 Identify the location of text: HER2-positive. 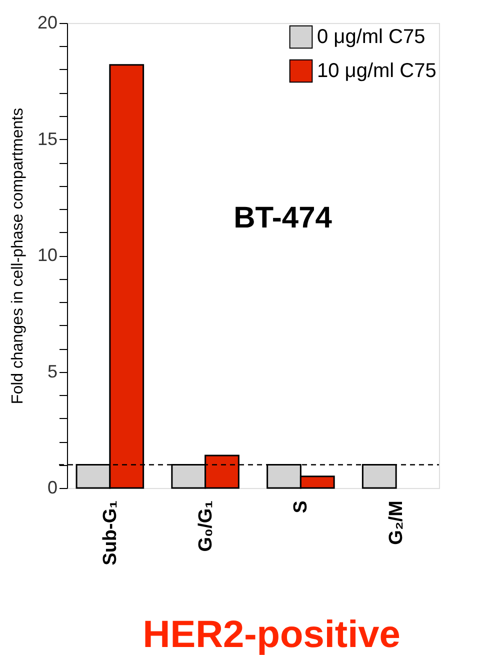
(271, 634).